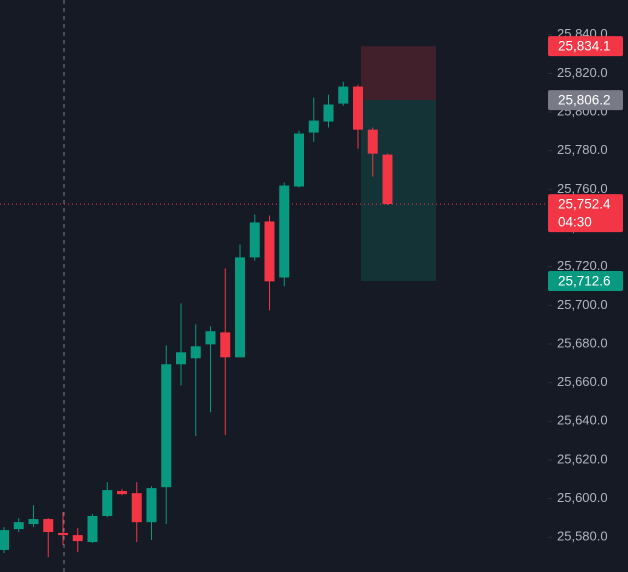 This screenshot has height=572, width=628. Describe the element at coordinates (582, 72) in the screenshot. I see `y-tick-label: 25,820.0` at that location.